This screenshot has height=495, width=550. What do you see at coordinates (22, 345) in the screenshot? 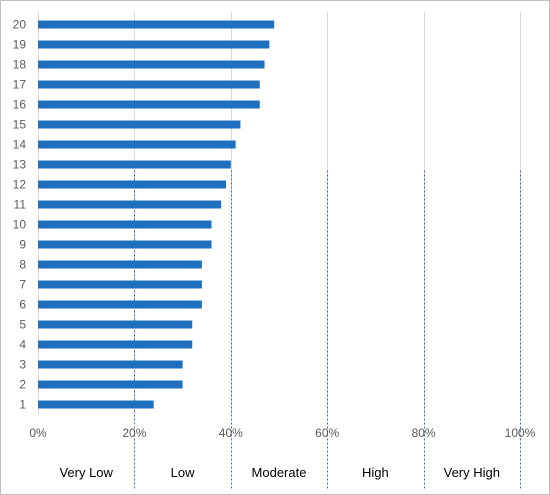
I see `y-tick-label-4: 4` at bounding box center [22, 345].